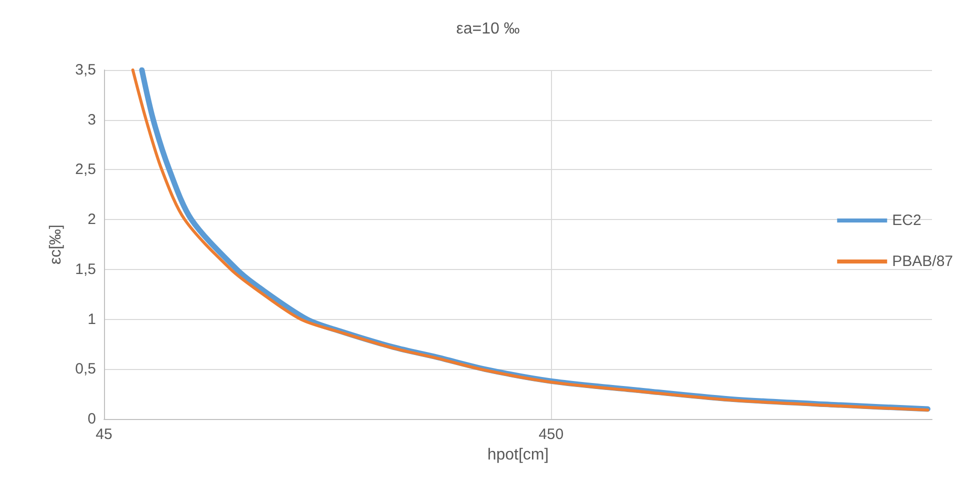  What do you see at coordinates (56, 244) in the screenshot?
I see `y-axis-title: εc[‰]` at bounding box center [56, 244].